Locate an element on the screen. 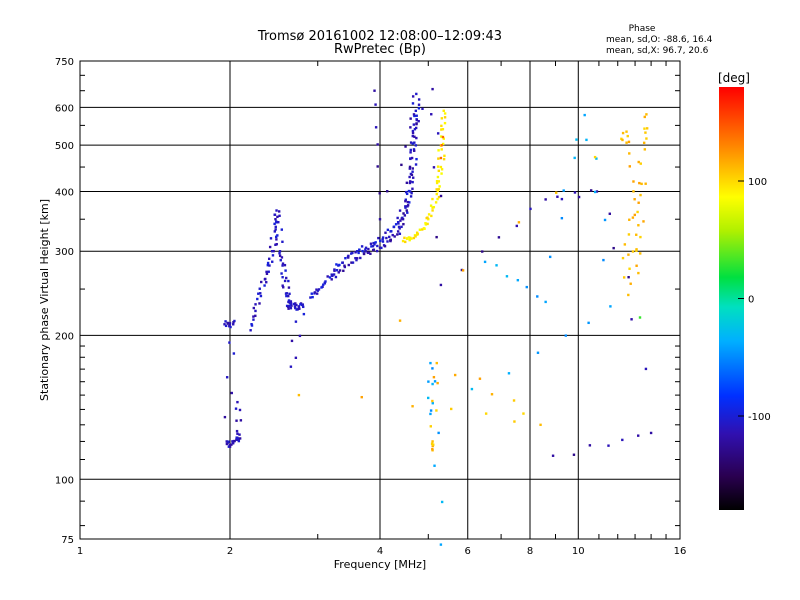 The width and height of the screenshot is (800, 600). y-tick-labels: 75 100 200 300 400 500 600 750 is located at coordinates (64, 301).